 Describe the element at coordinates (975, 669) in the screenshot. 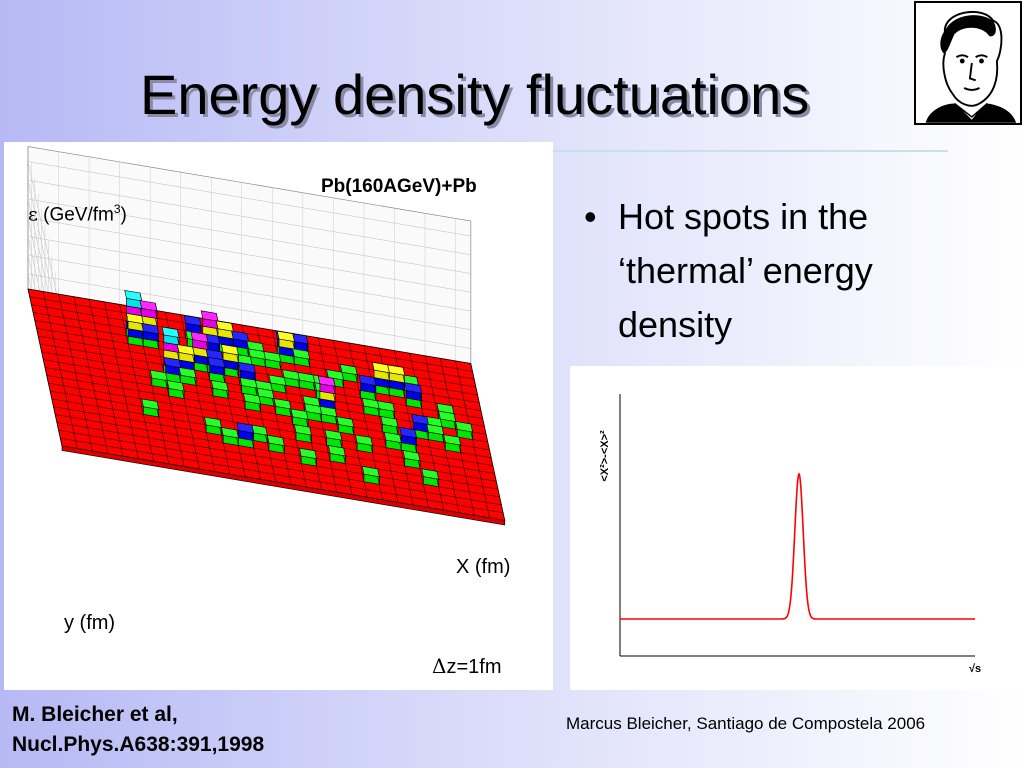

I see `chart-x-label: √s` at that location.